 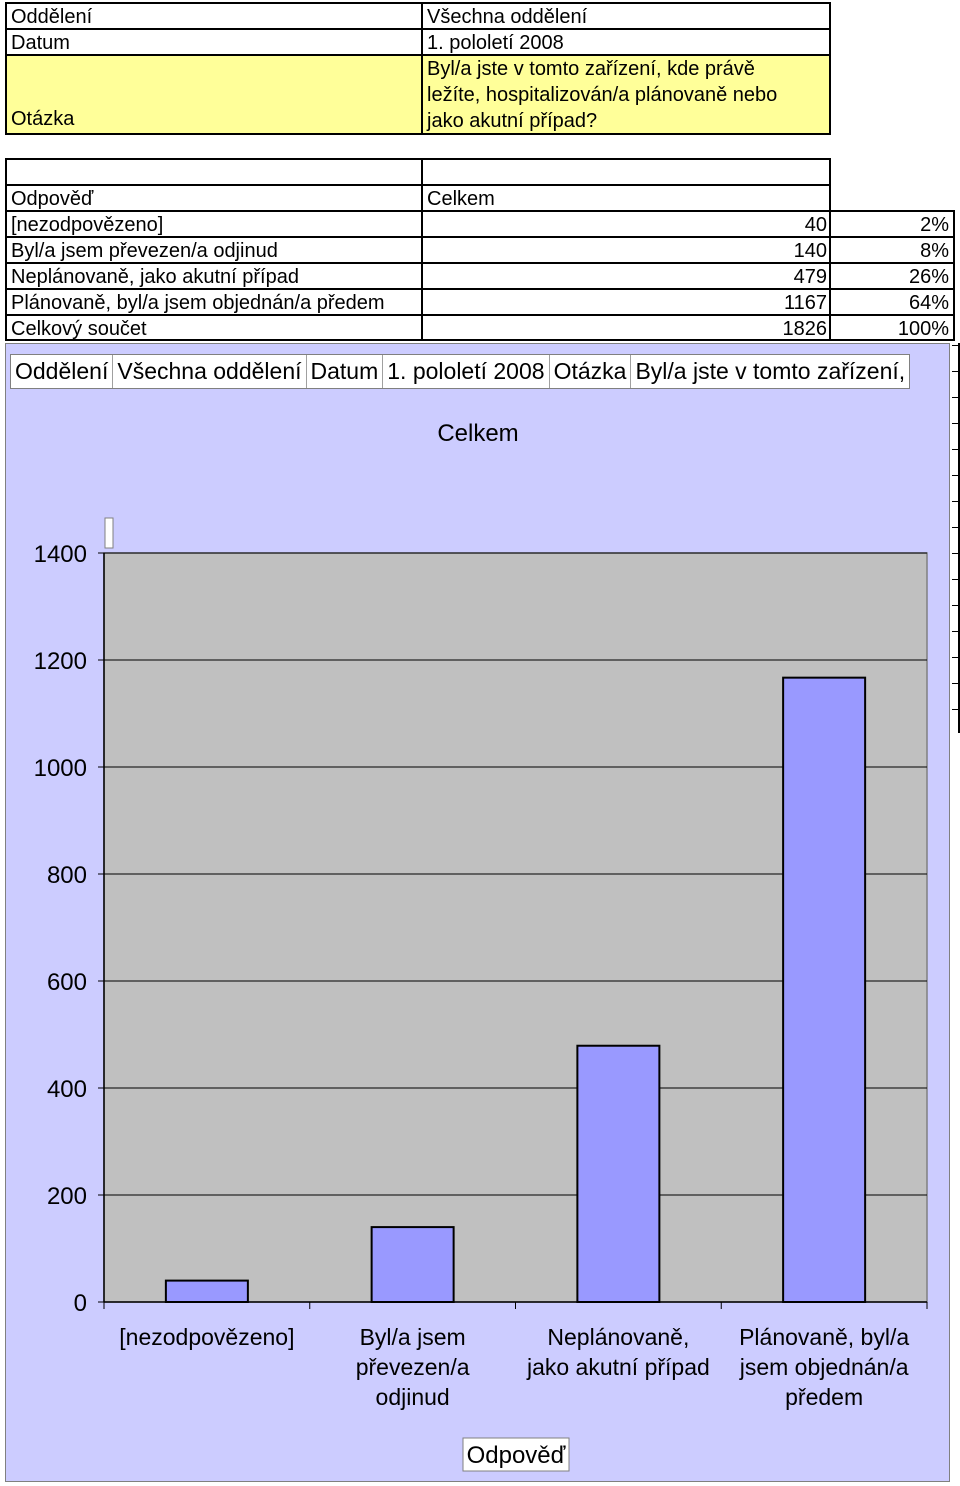 What do you see at coordinates (824, 1397) in the screenshot?
I see `x-tick-label: předem` at bounding box center [824, 1397].